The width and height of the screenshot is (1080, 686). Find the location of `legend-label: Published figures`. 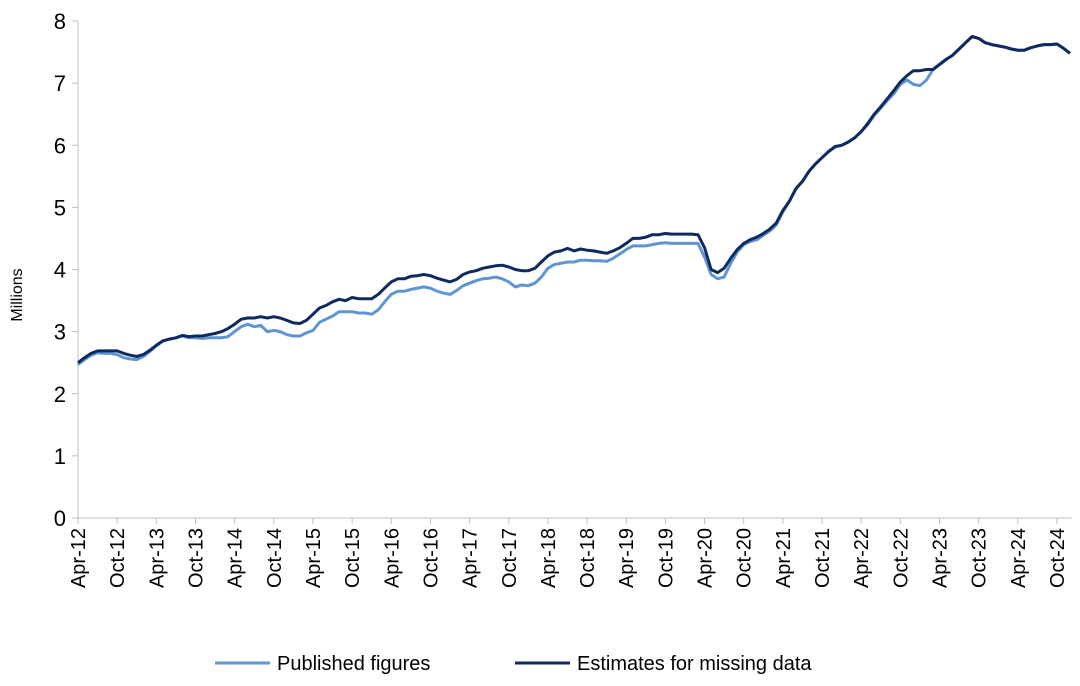

legend-label: Published figures is located at coordinates (353, 664).